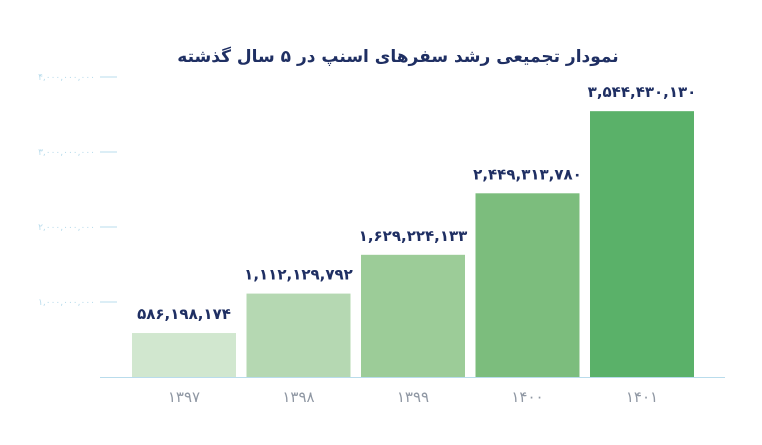  I want to click on x-tick-label: ۱۳۹۹, so click(413, 397).